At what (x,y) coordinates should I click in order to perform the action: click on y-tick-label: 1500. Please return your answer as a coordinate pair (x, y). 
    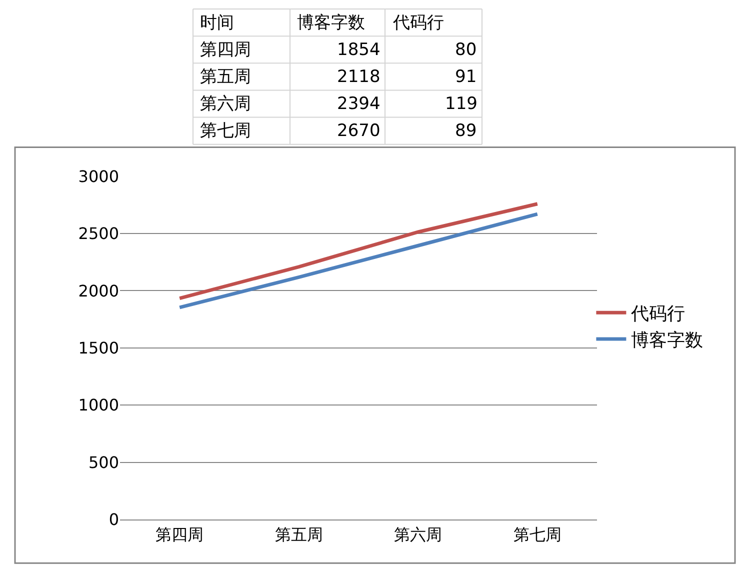
    Looking at the image, I should click on (98, 348).